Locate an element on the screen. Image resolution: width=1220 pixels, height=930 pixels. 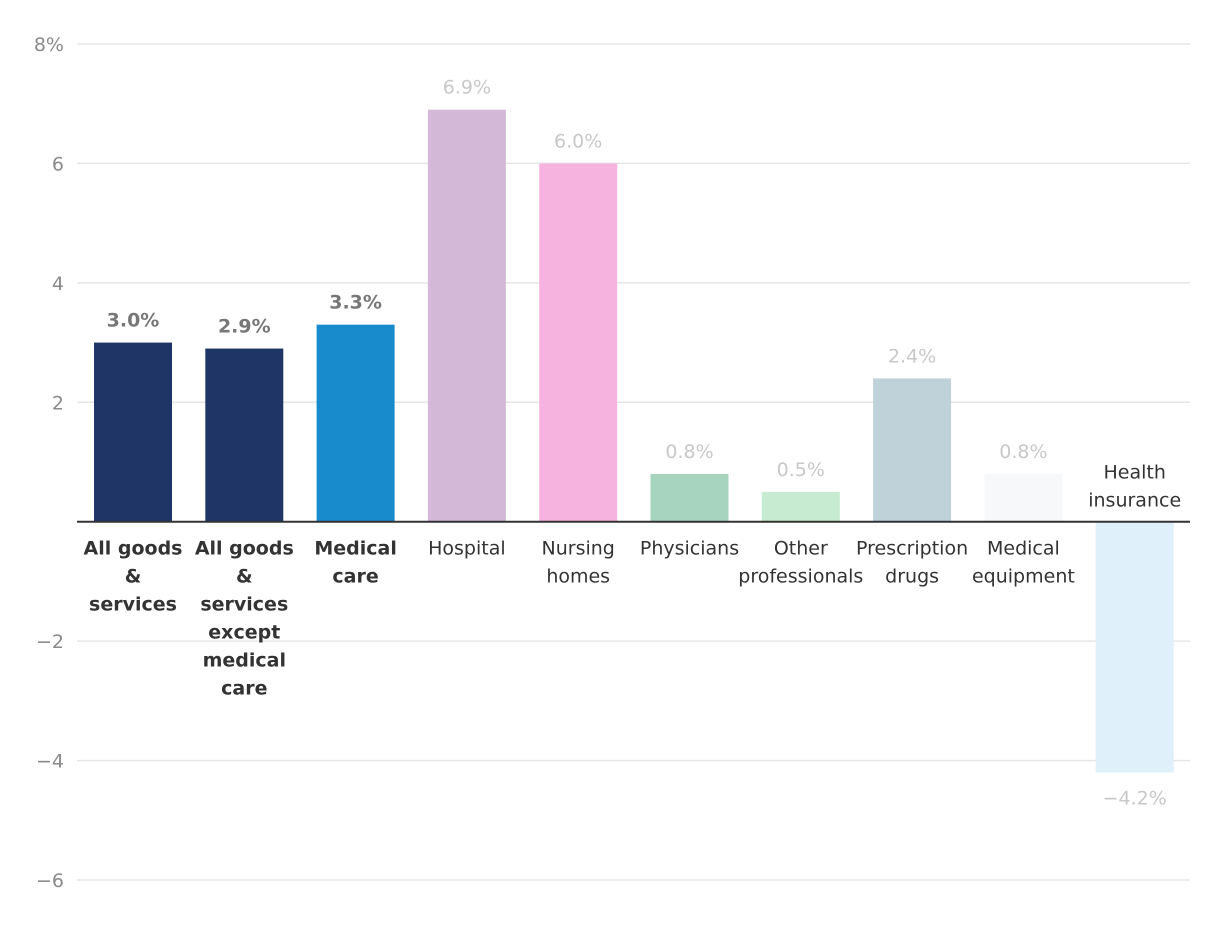
category-label: homes is located at coordinates (578, 577).